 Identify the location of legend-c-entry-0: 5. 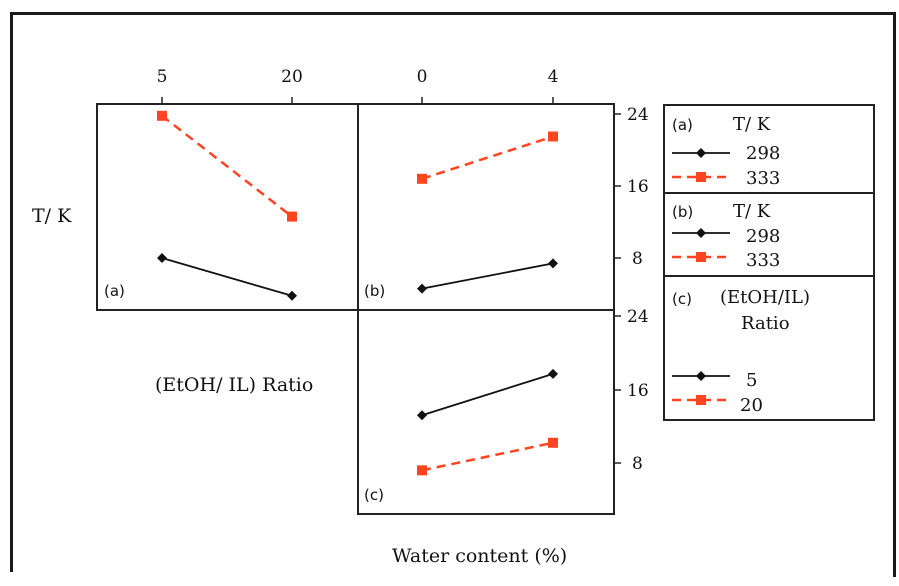
(751, 380).